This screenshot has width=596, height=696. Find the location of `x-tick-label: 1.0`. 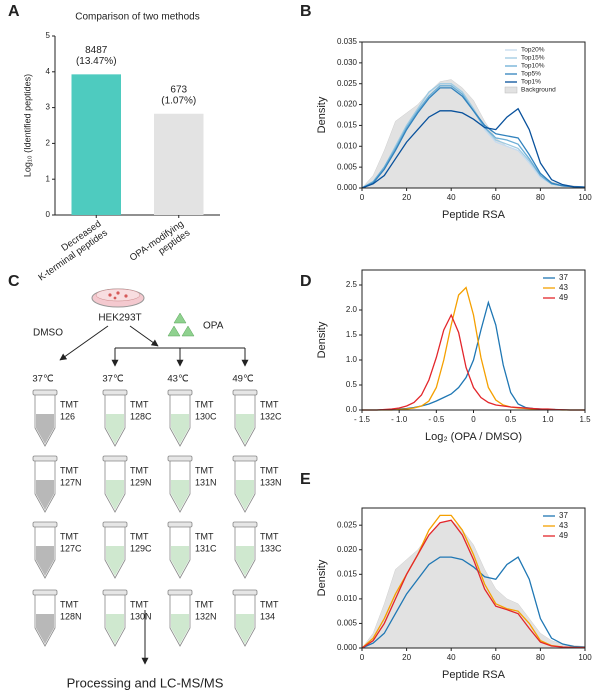

x-tick-label: 1.0 is located at coordinates (548, 419).